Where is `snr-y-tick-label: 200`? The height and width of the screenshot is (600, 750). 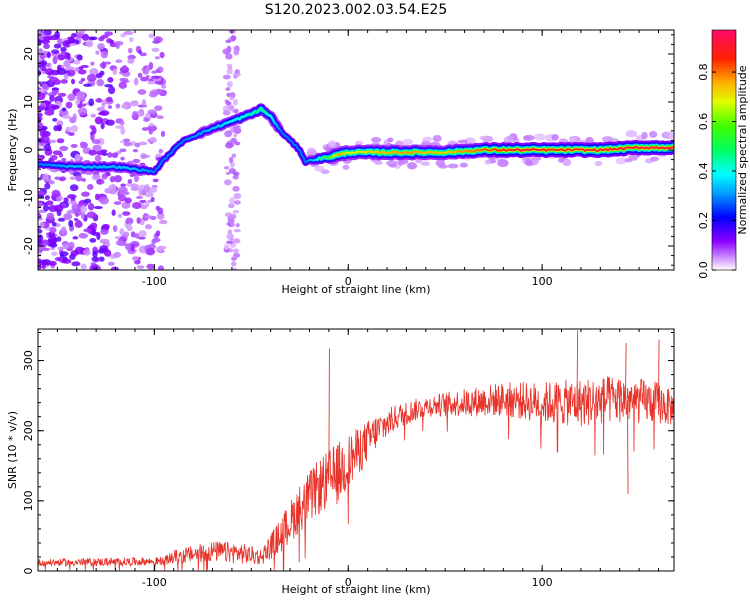 snr-y-tick-label: 200 is located at coordinates (28, 430).